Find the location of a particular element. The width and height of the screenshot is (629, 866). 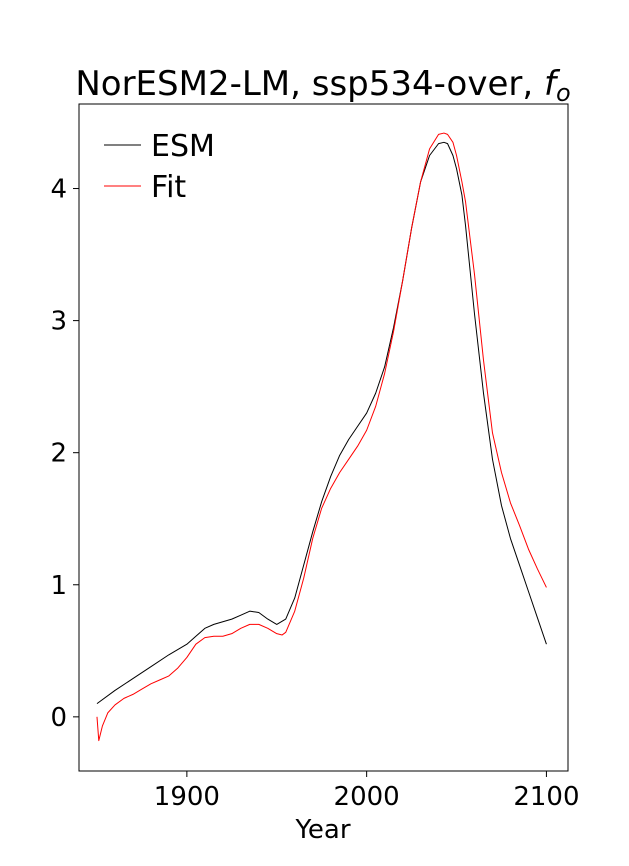

chart-title-subscript: o is located at coordinates (563, 93).